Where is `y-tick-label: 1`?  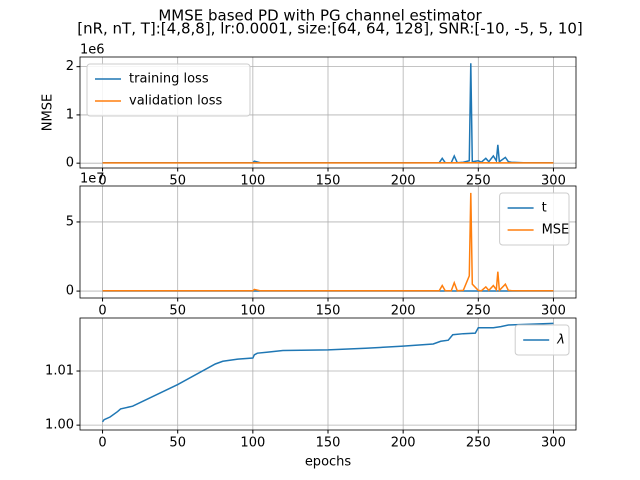
y-tick-label: 1 is located at coordinates (70, 114).